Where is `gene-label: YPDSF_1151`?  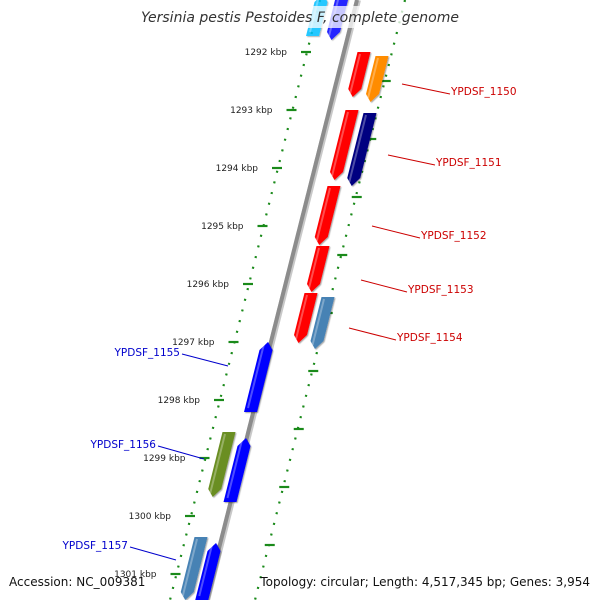 gene-label: YPDSF_1151 is located at coordinates (468, 163).